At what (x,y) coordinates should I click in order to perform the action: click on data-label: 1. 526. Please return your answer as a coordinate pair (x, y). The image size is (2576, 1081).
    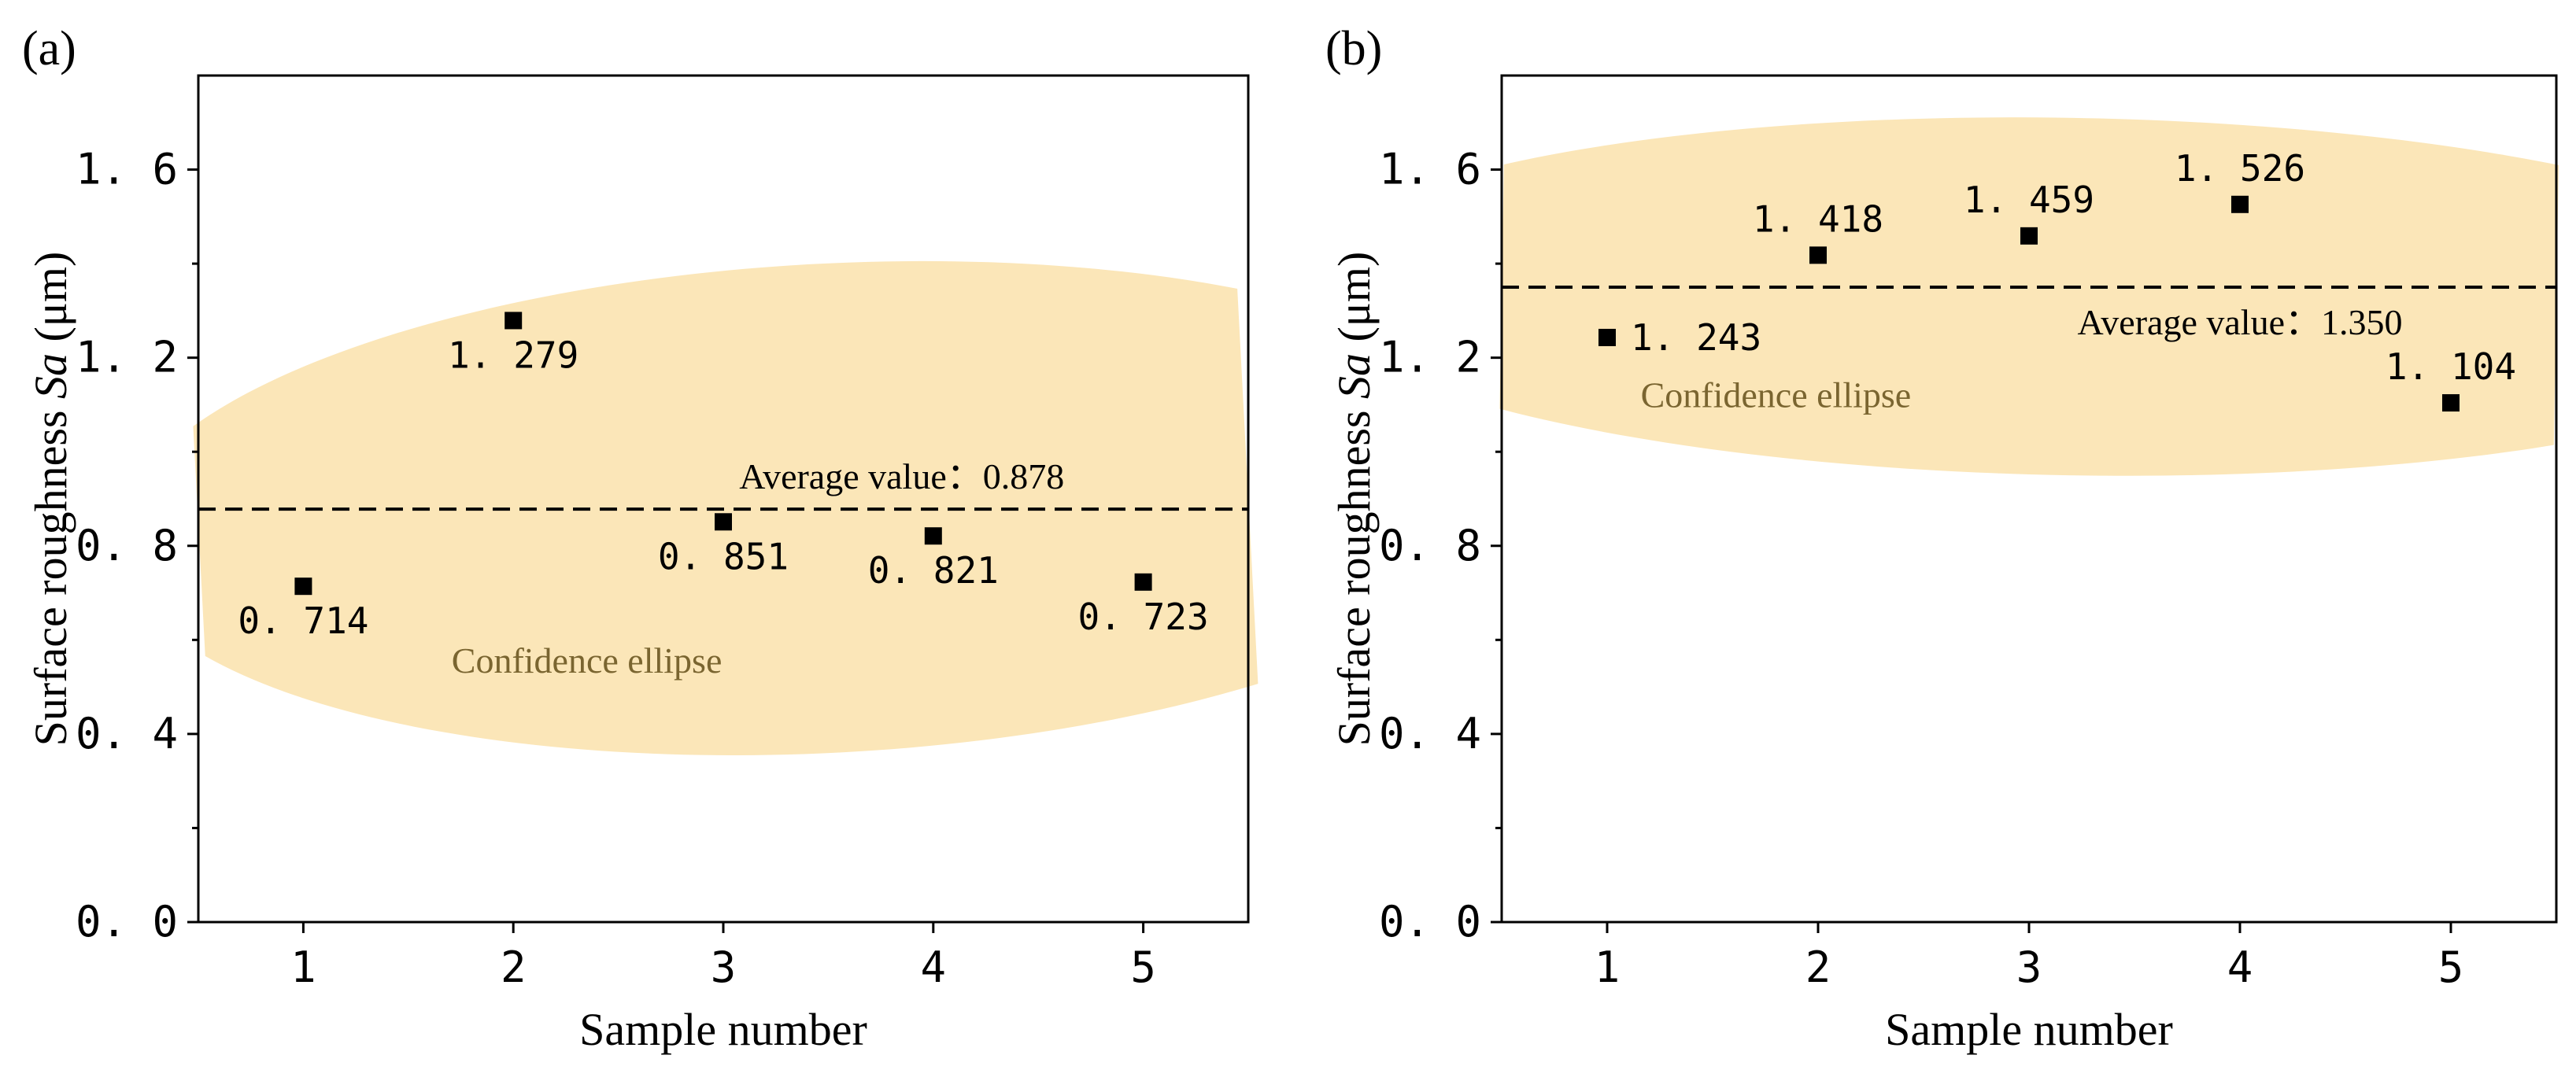
    Looking at the image, I should click on (2240, 168).